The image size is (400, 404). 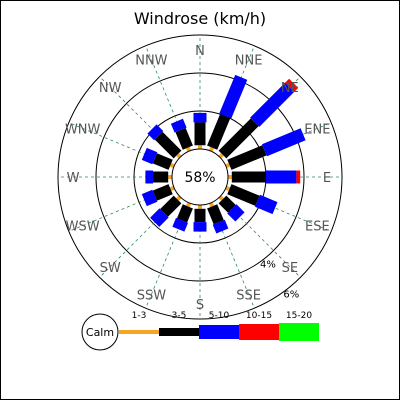 I want to click on direction-label-nw: NW, so click(x=110, y=88).